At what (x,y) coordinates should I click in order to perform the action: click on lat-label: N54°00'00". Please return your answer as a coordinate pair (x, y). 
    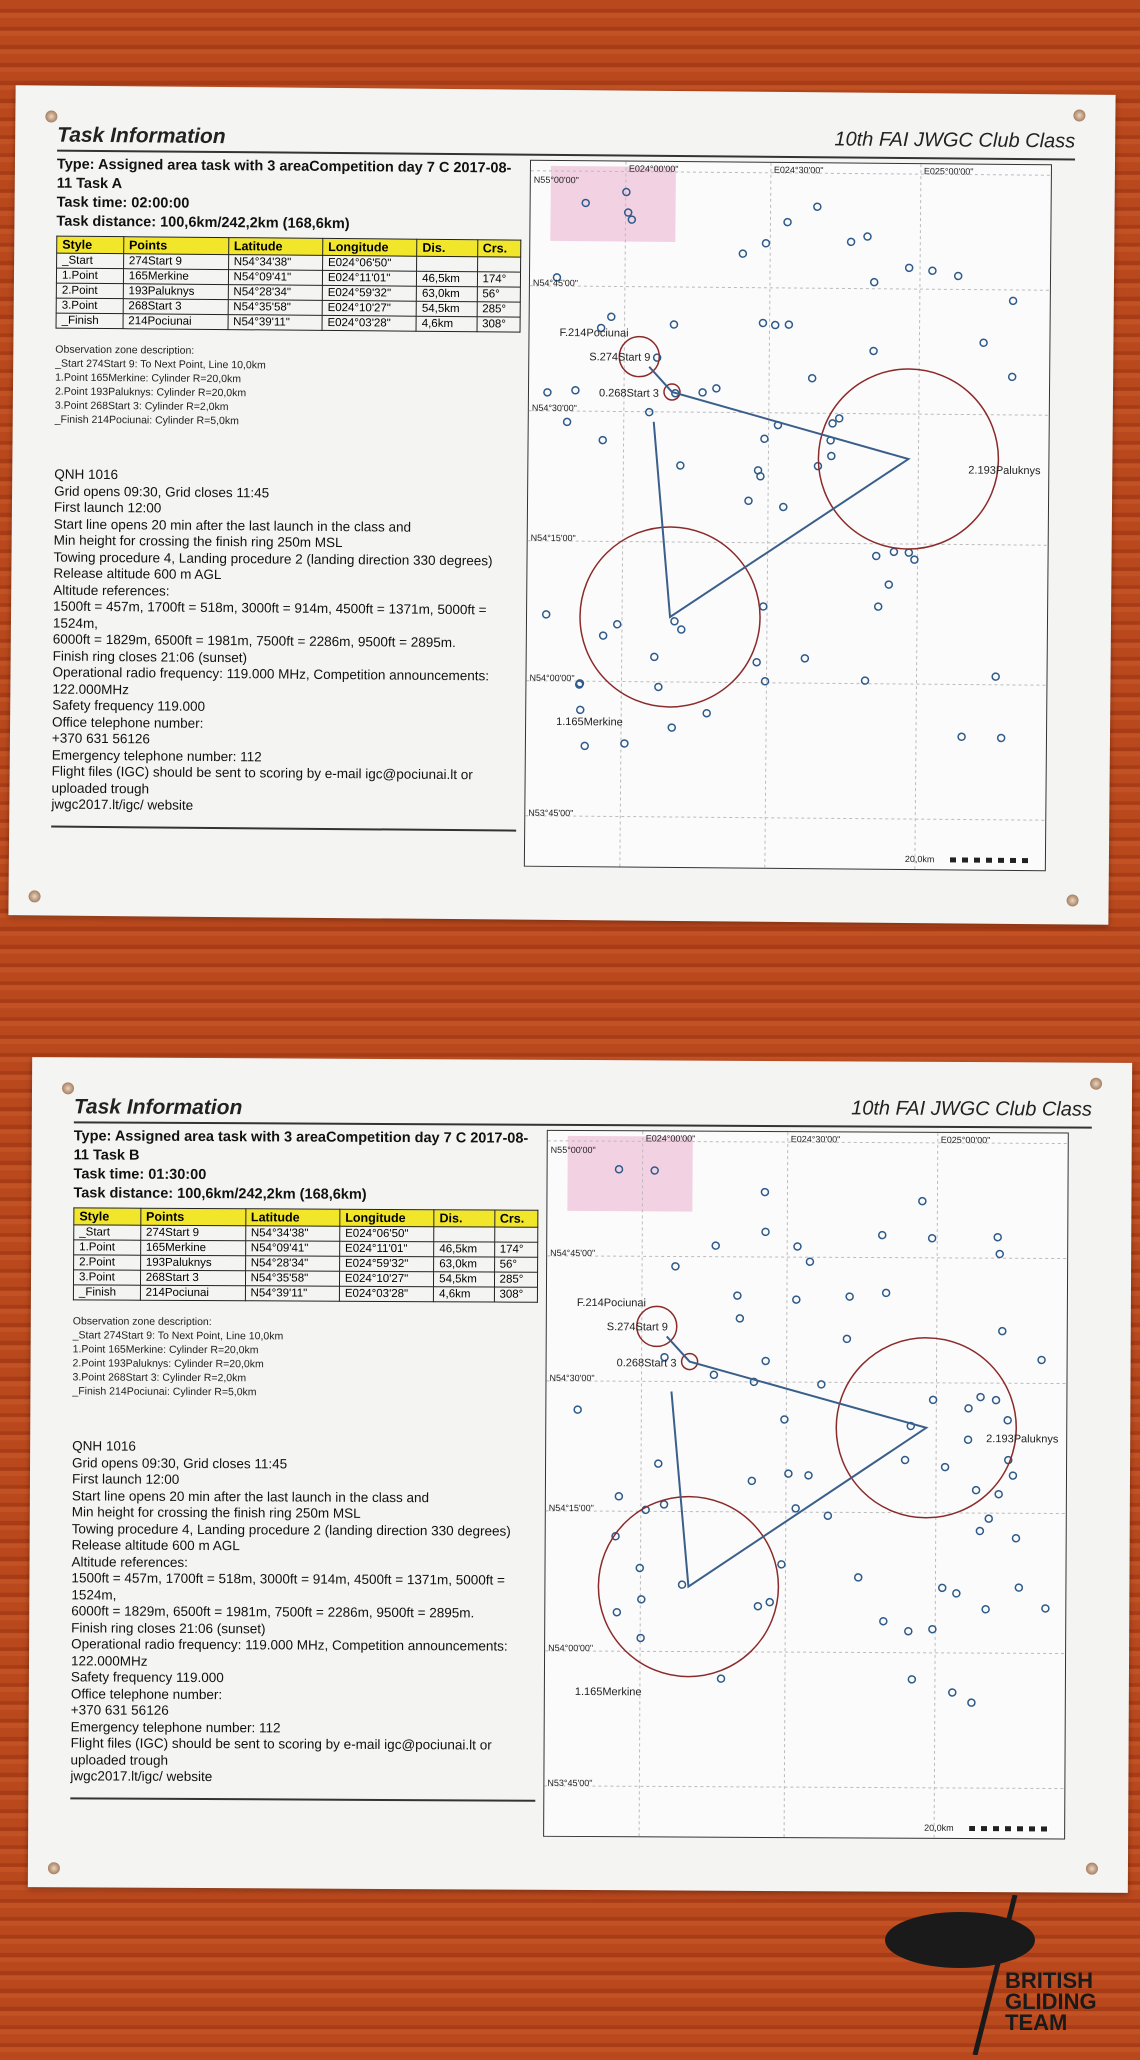
    Looking at the image, I should click on (552, 678).